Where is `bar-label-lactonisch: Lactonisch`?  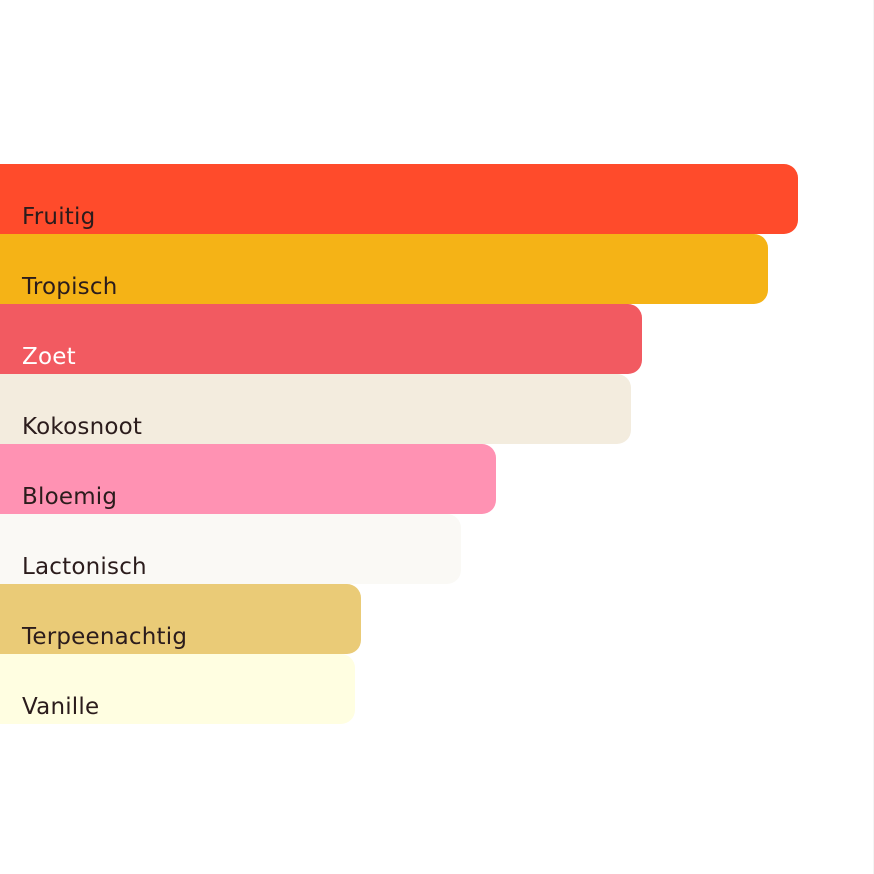 bar-label-lactonisch: Lactonisch is located at coordinates (84, 567).